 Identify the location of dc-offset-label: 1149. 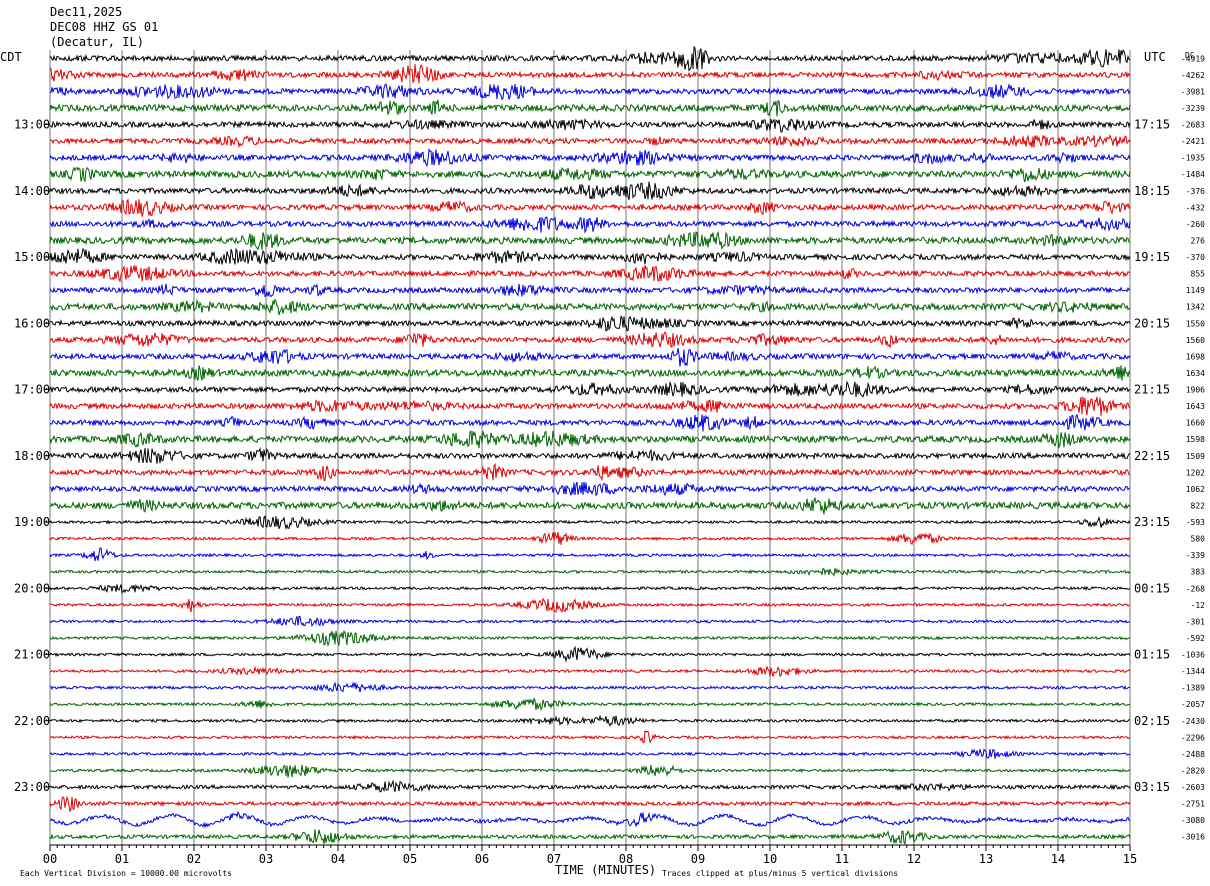
(1195, 290).